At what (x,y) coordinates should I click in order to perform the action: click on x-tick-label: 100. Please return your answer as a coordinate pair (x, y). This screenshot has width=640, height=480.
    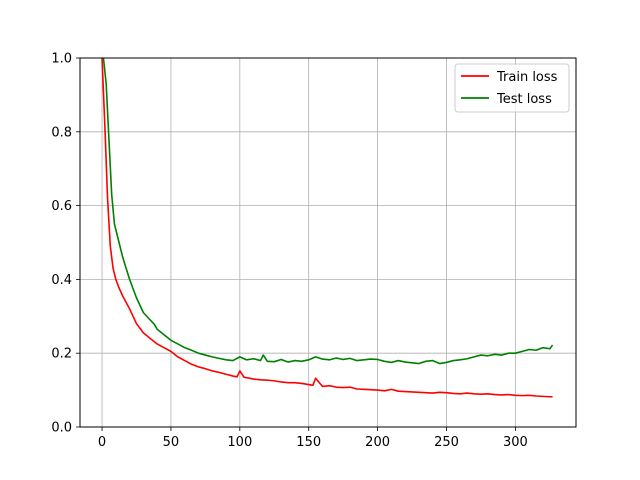
    Looking at the image, I should click on (239, 442).